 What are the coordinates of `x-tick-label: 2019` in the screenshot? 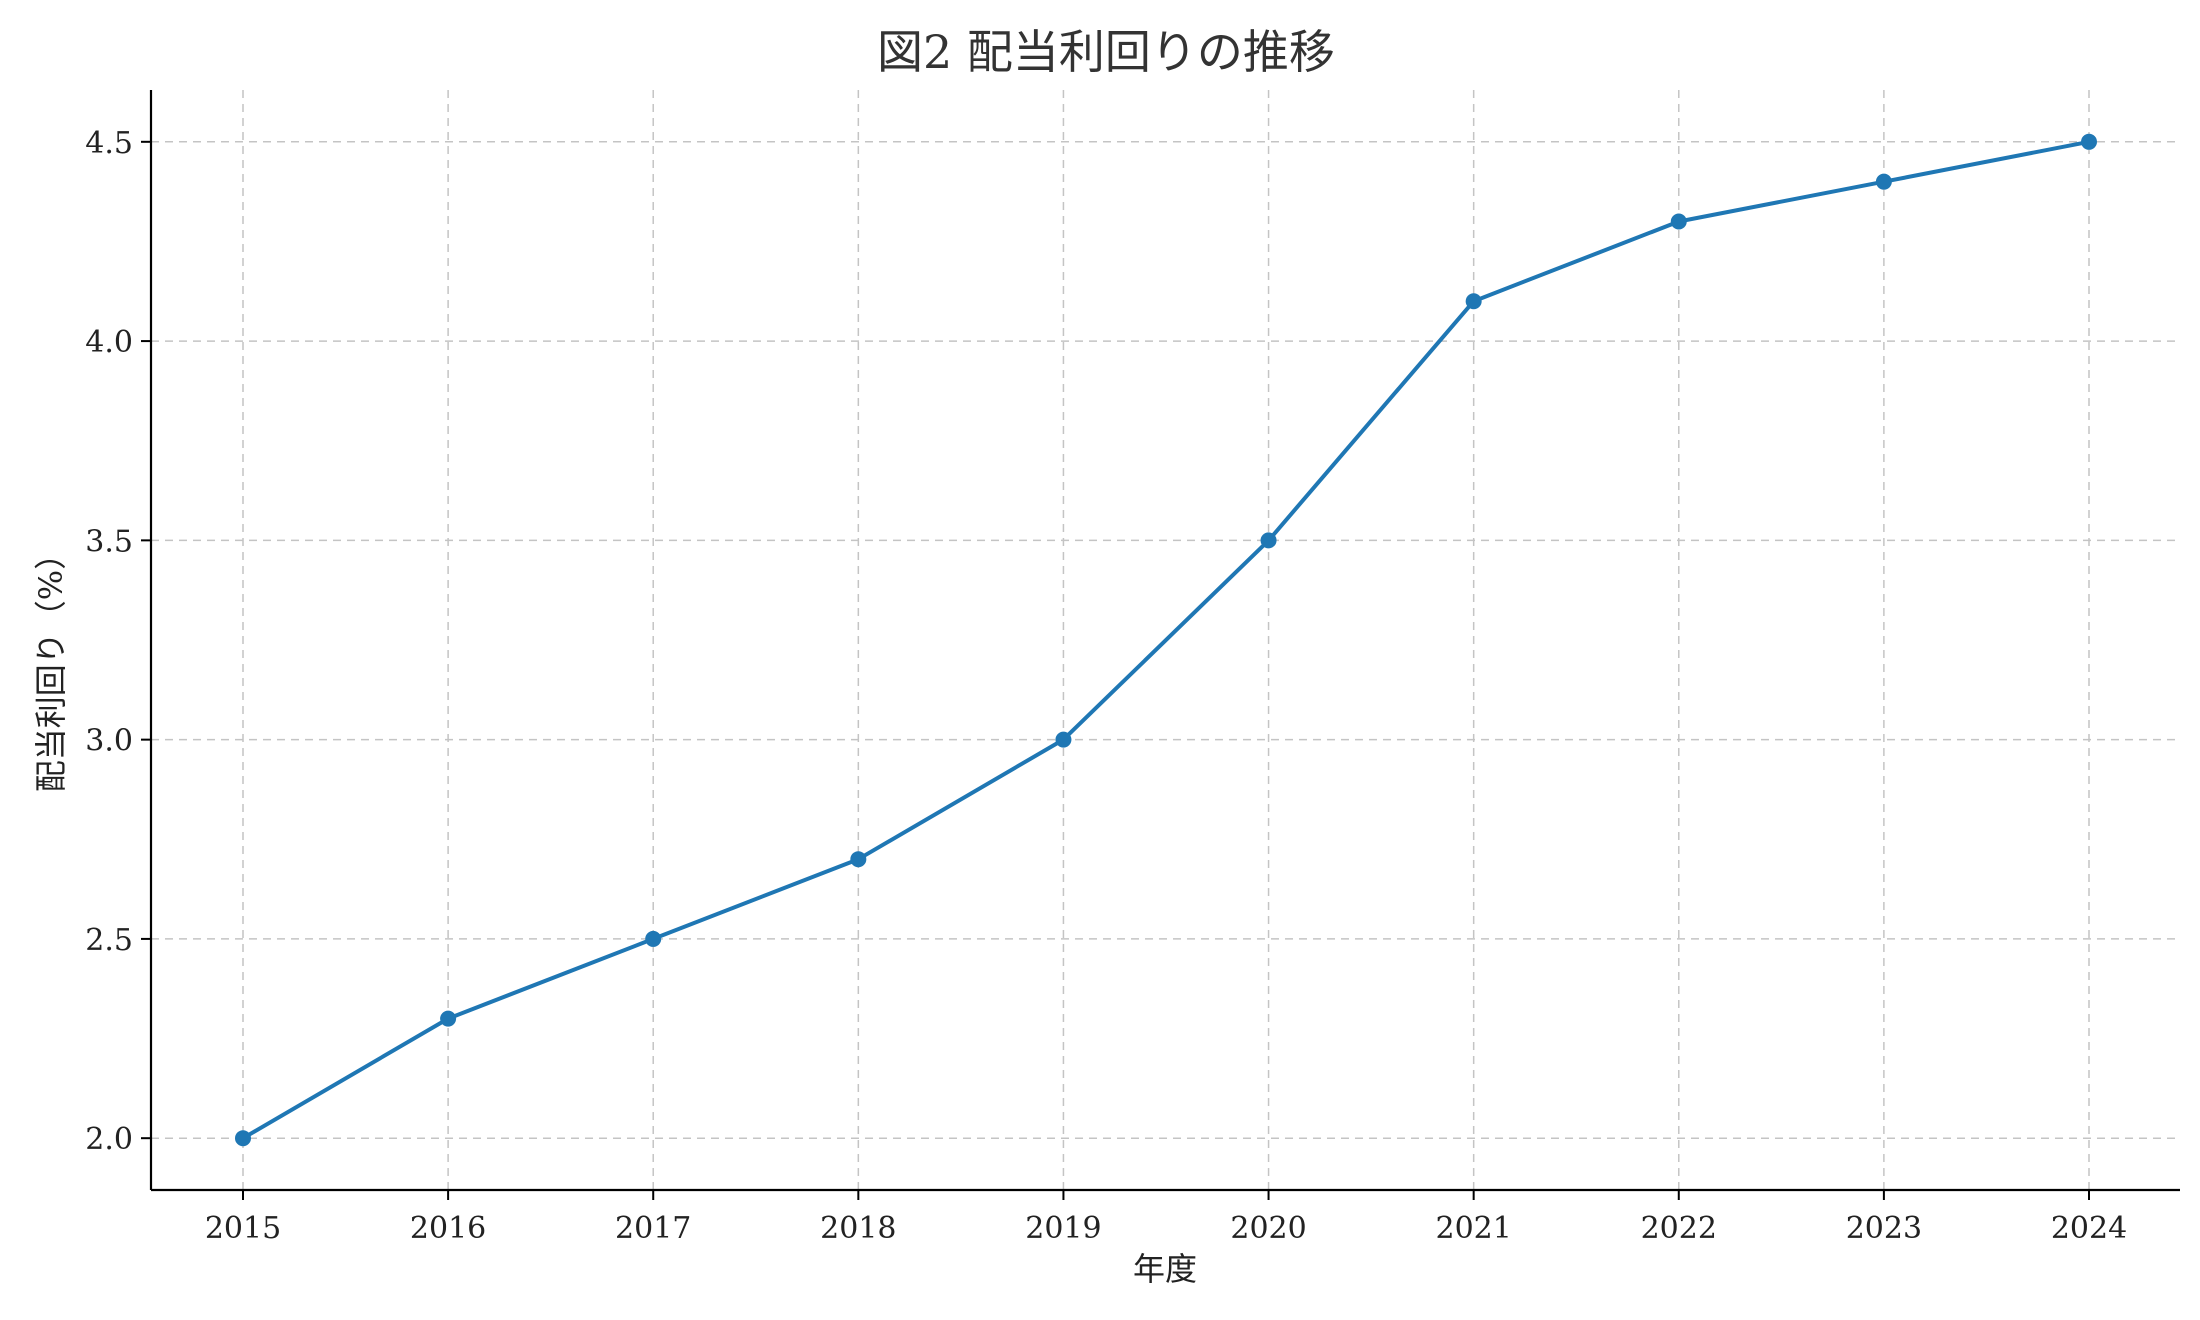 It's located at (1063, 1228).